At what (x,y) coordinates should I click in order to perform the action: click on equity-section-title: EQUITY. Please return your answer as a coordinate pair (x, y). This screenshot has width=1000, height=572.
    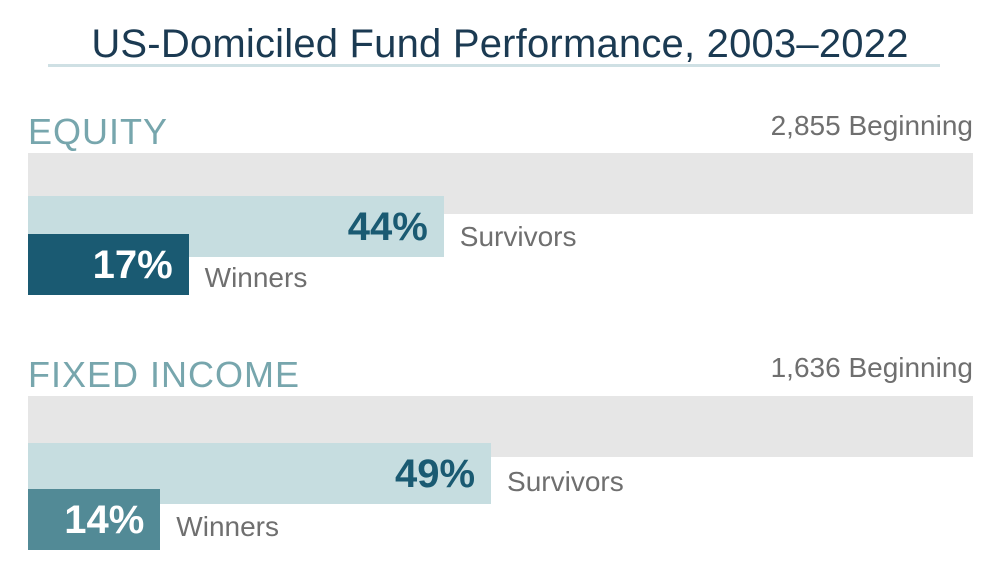
    Looking at the image, I should click on (98, 131).